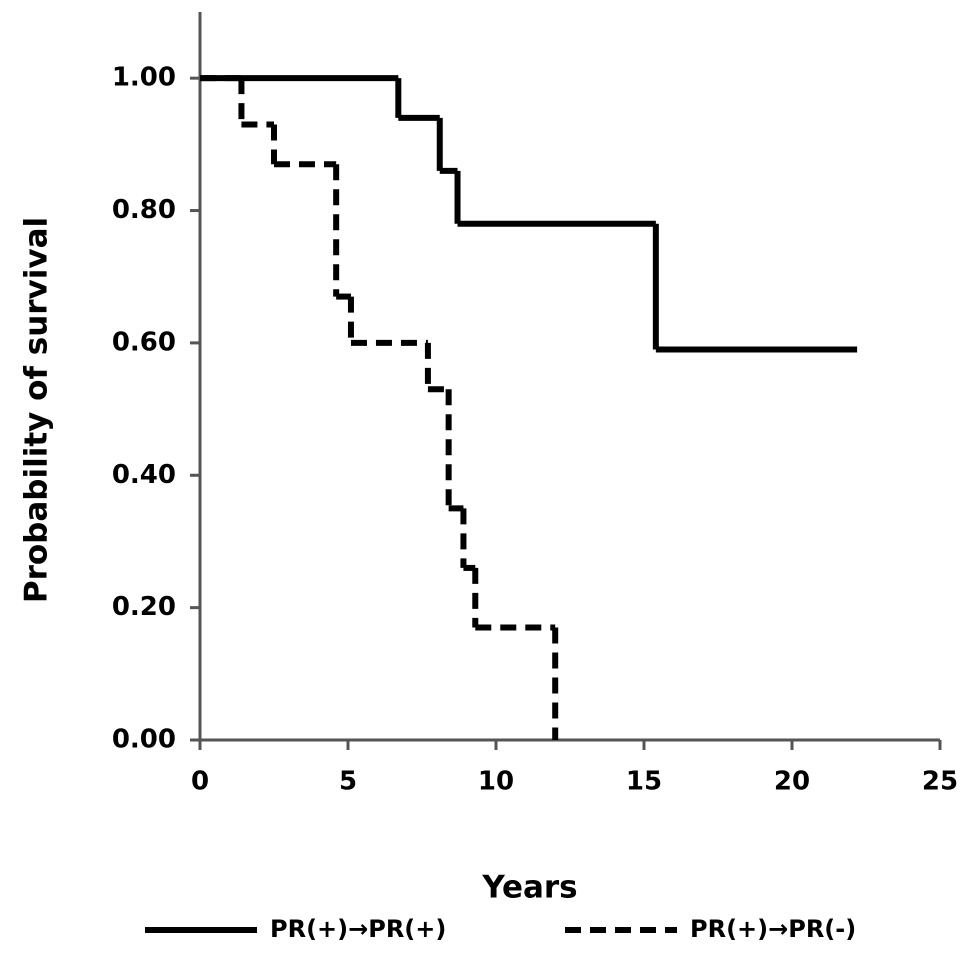 The width and height of the screenshot is (980, 968). Describe the element at coordinates (358, 929) in the screenshot. I see `legend-label: PR(+)→PR(+)` at that location.